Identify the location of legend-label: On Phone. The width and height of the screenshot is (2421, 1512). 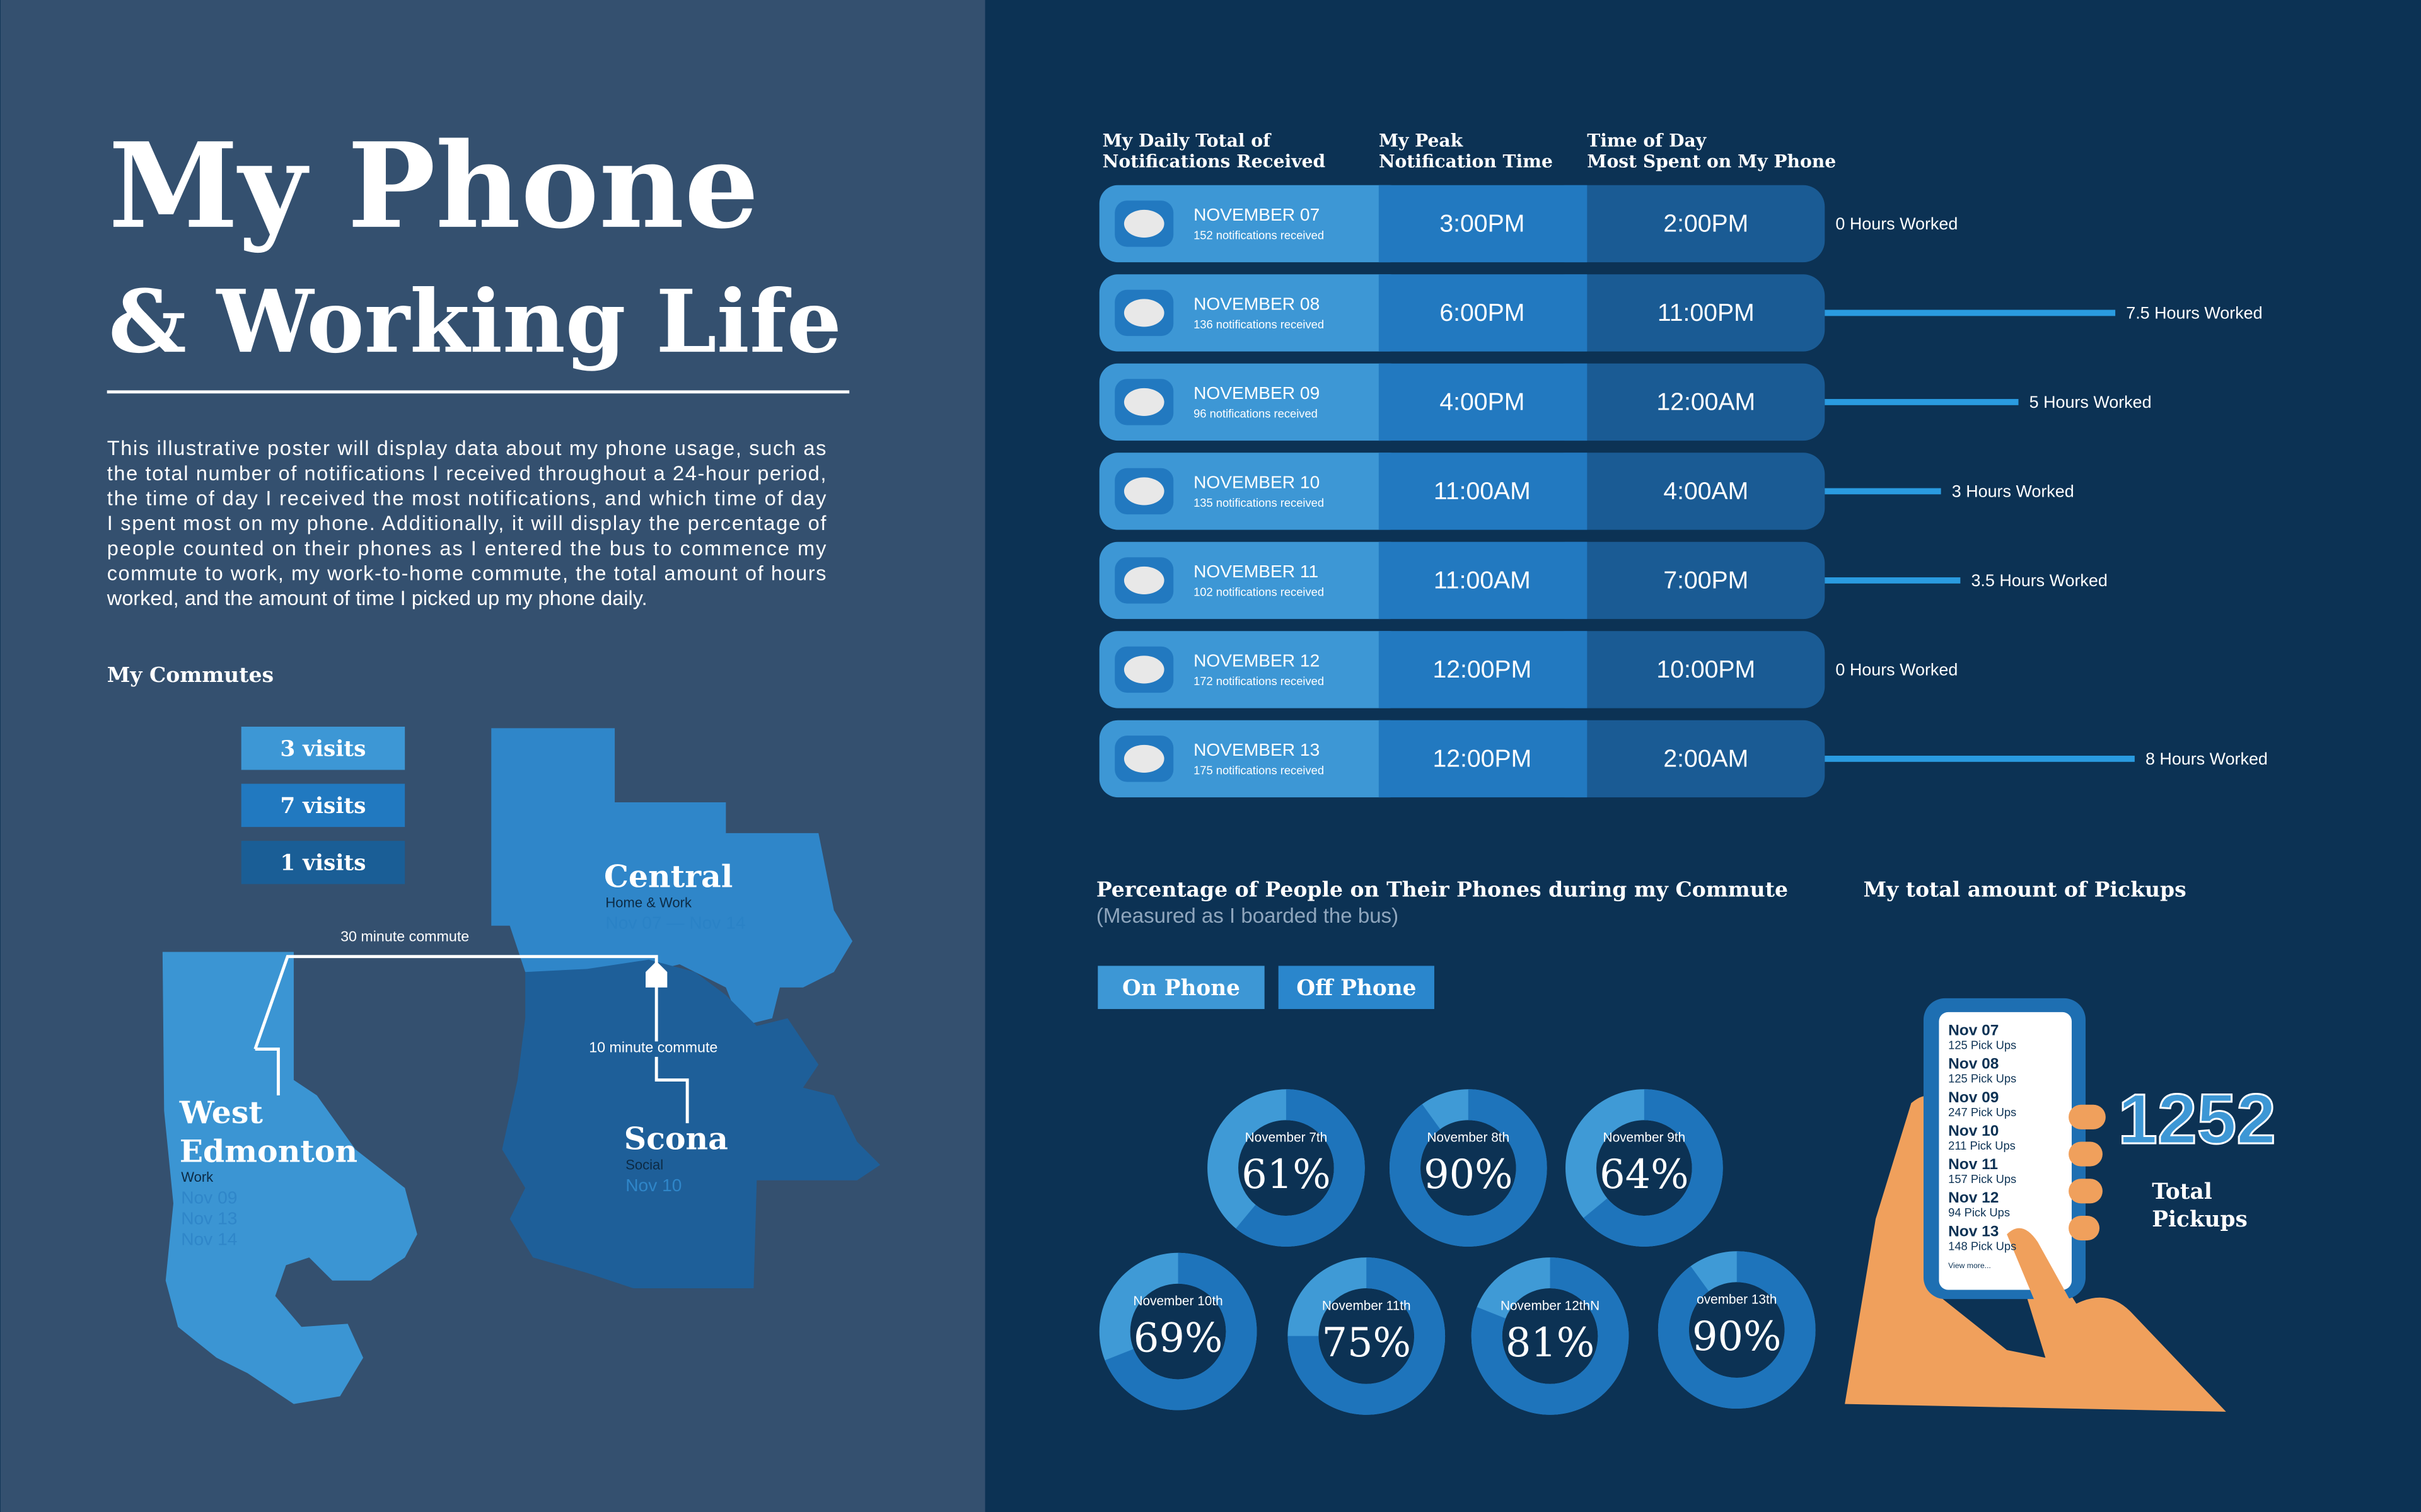
(1181, 988).